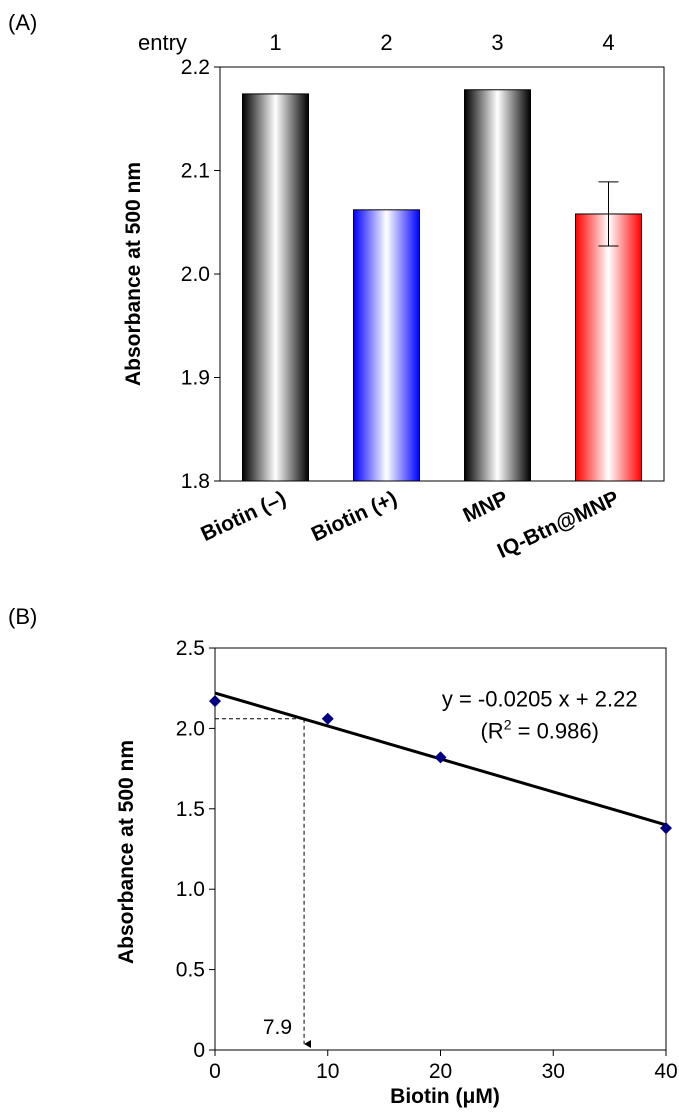 The image size is (679, 1113). I want to click on x-tick-label-b: 40, so click(665, 1071).